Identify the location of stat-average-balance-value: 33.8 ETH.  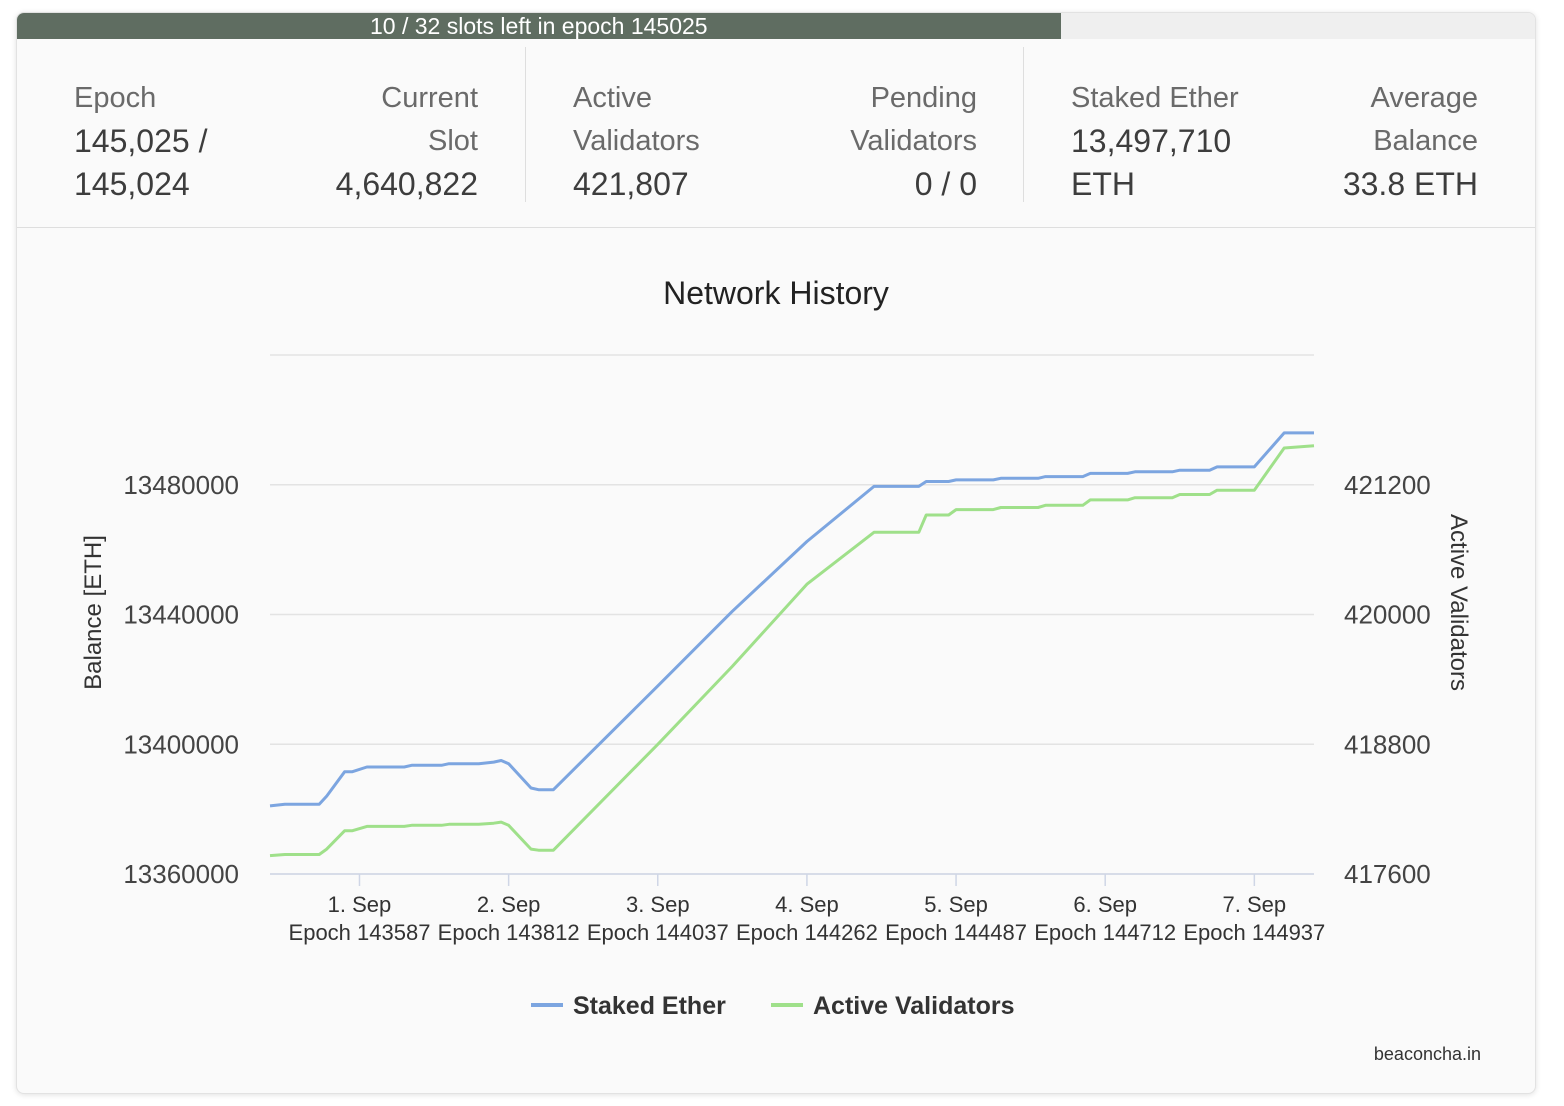
(1410, 184).